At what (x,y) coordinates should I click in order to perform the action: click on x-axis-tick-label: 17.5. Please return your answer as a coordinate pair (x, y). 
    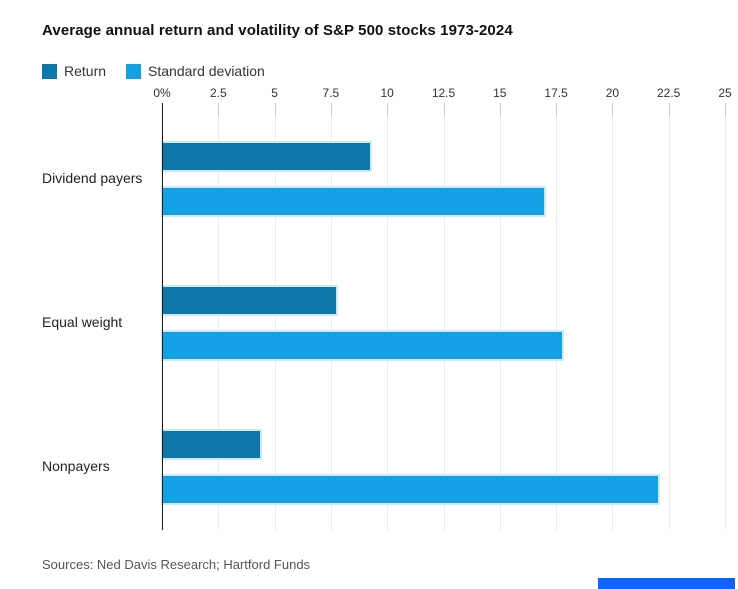
    Looking at the image, I should click on (556, 93).